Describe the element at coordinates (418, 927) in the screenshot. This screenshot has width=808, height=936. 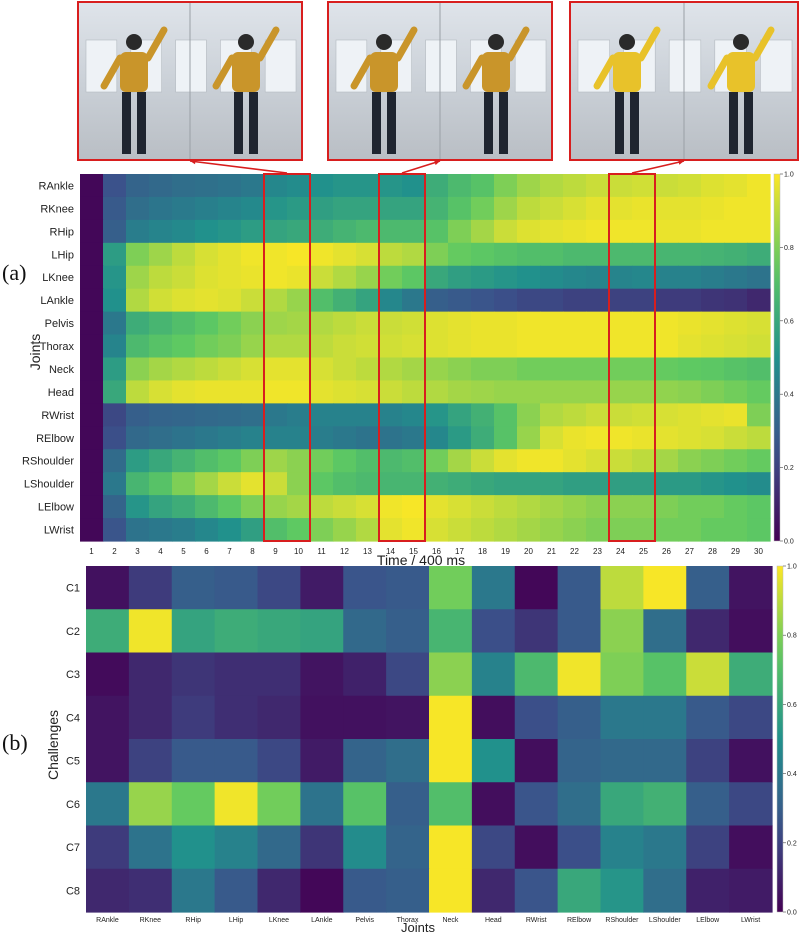
I see `heatmap-b-xlabel: Joints` at that location.